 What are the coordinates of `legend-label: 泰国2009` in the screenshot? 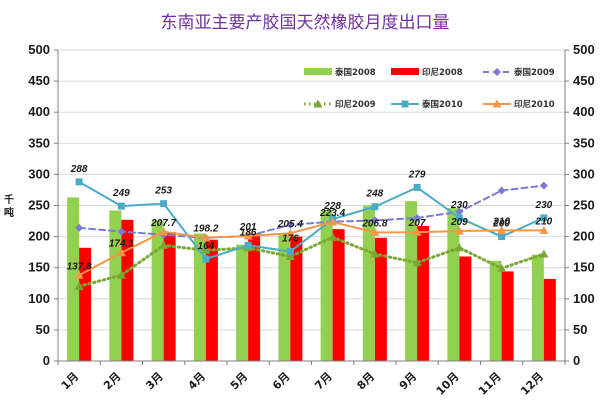 It's located at (534, 72).